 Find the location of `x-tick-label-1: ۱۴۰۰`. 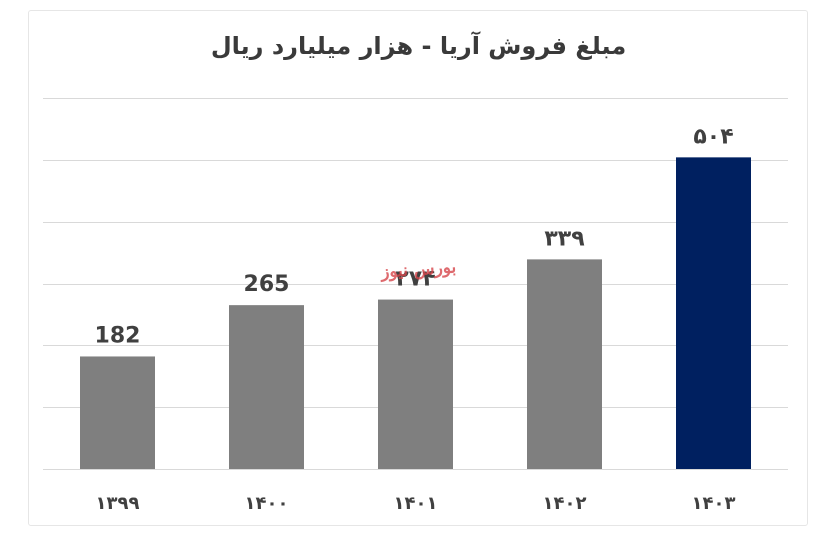

x-tick-label-1: ۱۴۰۰ is located at coordinates (267, 503).